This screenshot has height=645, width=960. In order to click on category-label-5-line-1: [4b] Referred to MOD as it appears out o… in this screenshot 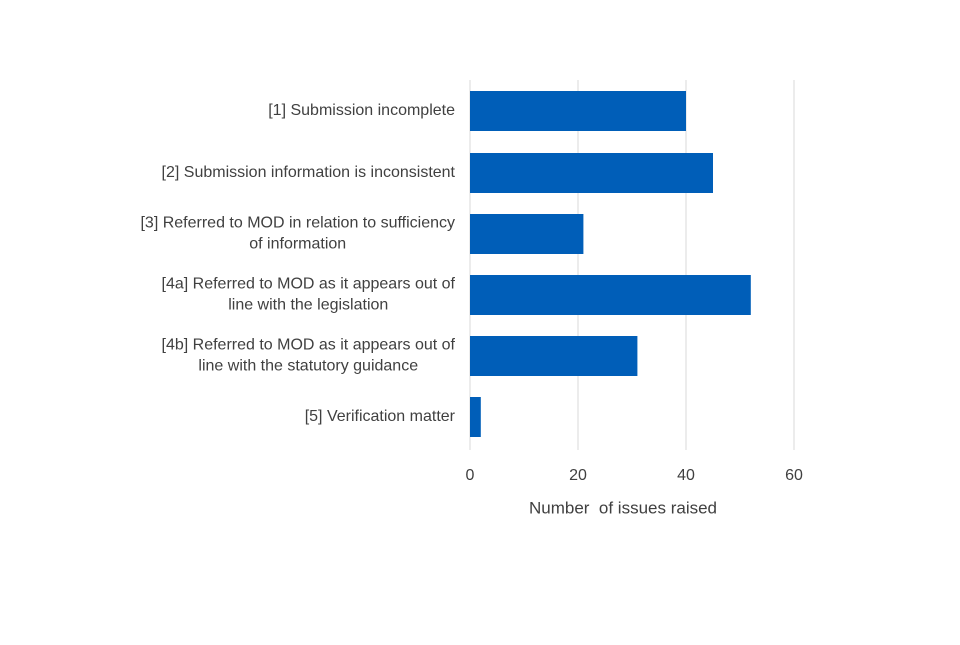, I will do `click(309, 345)`.